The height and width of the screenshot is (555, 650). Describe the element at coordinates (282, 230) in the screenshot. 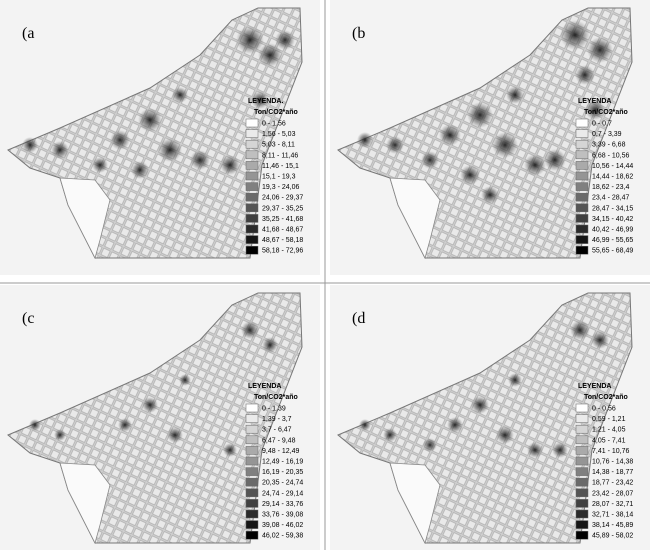

I see `legend-label: 41,68 - 48,67` at that location.